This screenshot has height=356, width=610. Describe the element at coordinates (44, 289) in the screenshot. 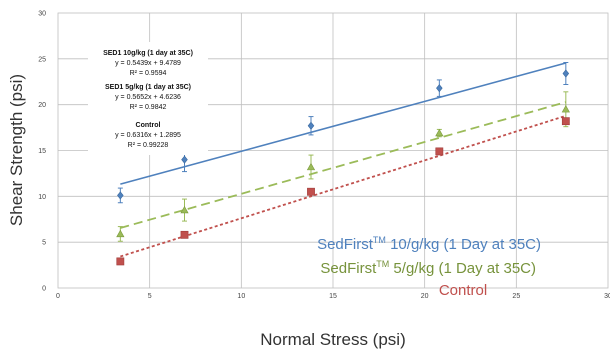

I see `y-tick-label-0: 0` at that location.